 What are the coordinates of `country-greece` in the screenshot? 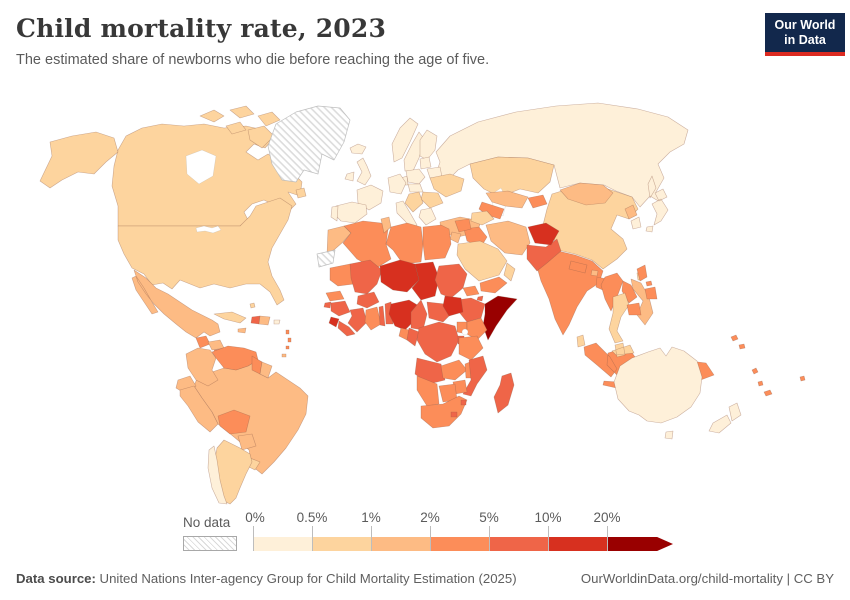 It's located at (427, 216).